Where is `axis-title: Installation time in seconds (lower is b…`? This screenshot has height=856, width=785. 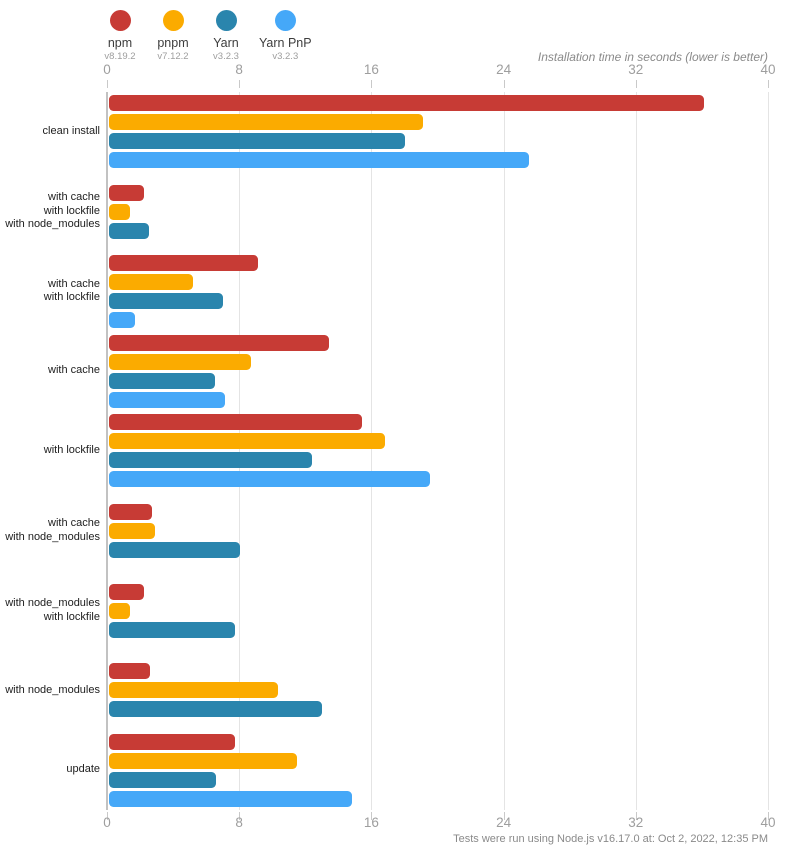
axis-title: Installation time in seconds (lower is b… is located at coordinates (652, 57).